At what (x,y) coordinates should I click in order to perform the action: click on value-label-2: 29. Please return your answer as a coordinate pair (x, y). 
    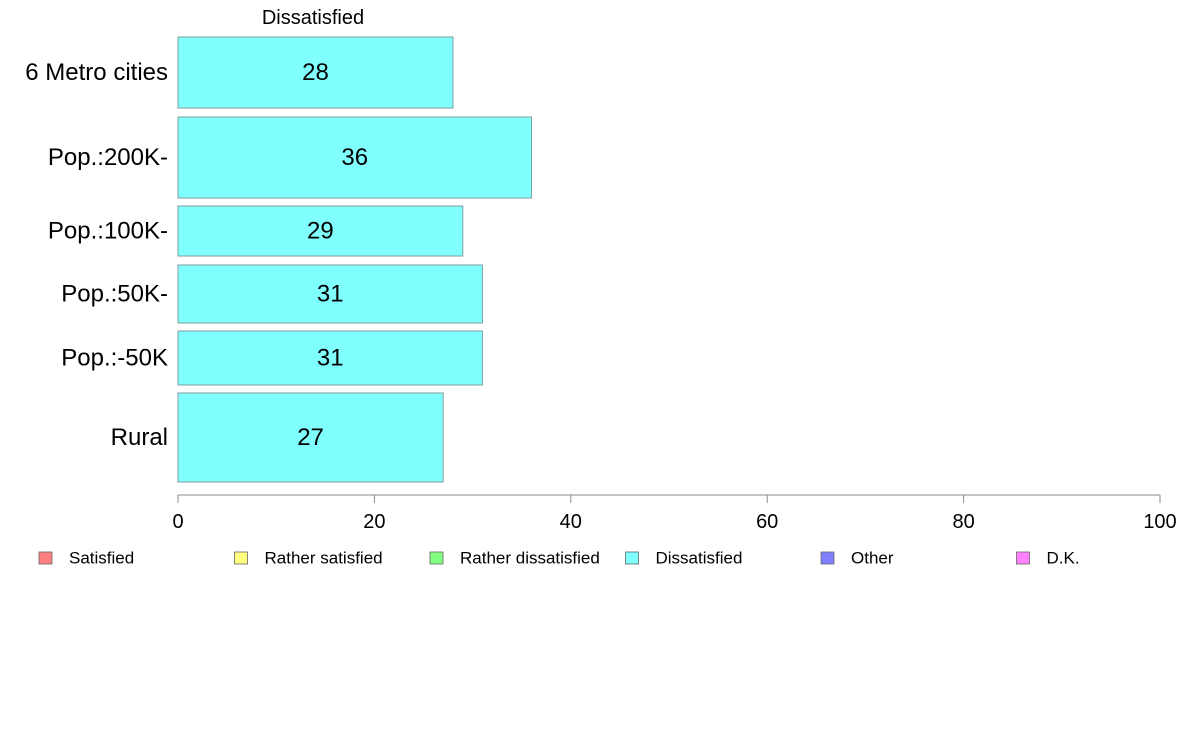
    Looking at the image, I should click on (320, 231).